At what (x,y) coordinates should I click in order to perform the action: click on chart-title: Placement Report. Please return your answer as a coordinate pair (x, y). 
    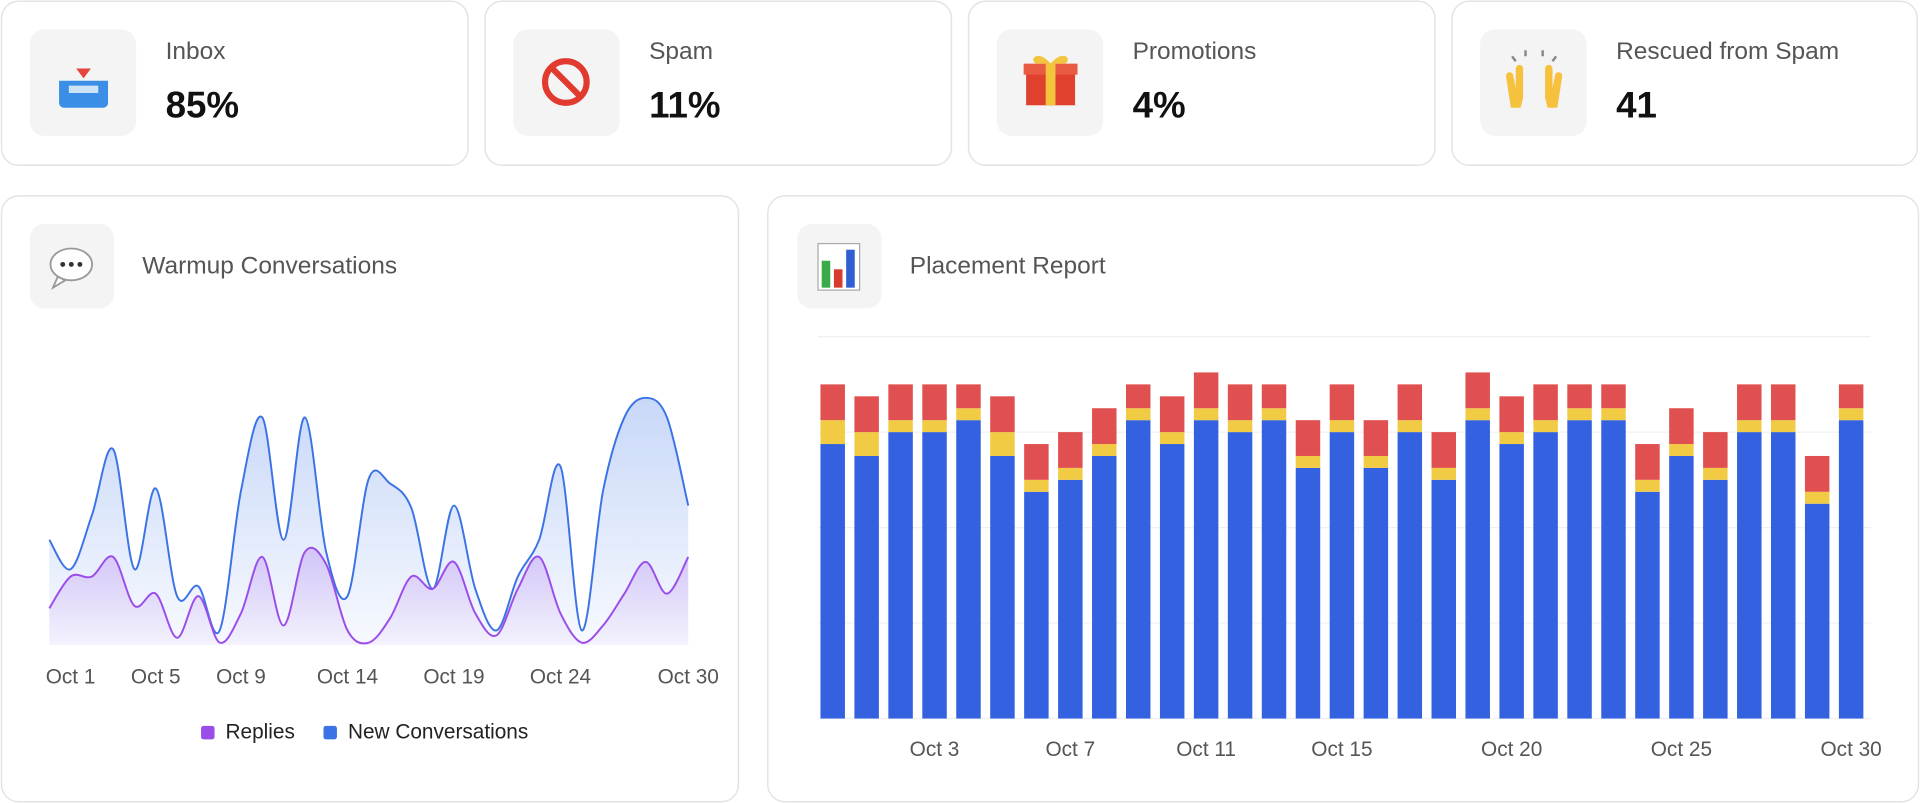
    Looking at the image, I should click on (1008, 265).